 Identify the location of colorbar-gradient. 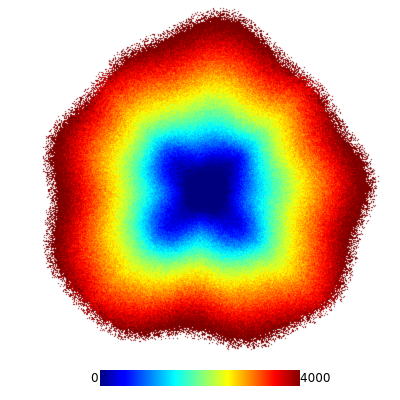
(200, 378).